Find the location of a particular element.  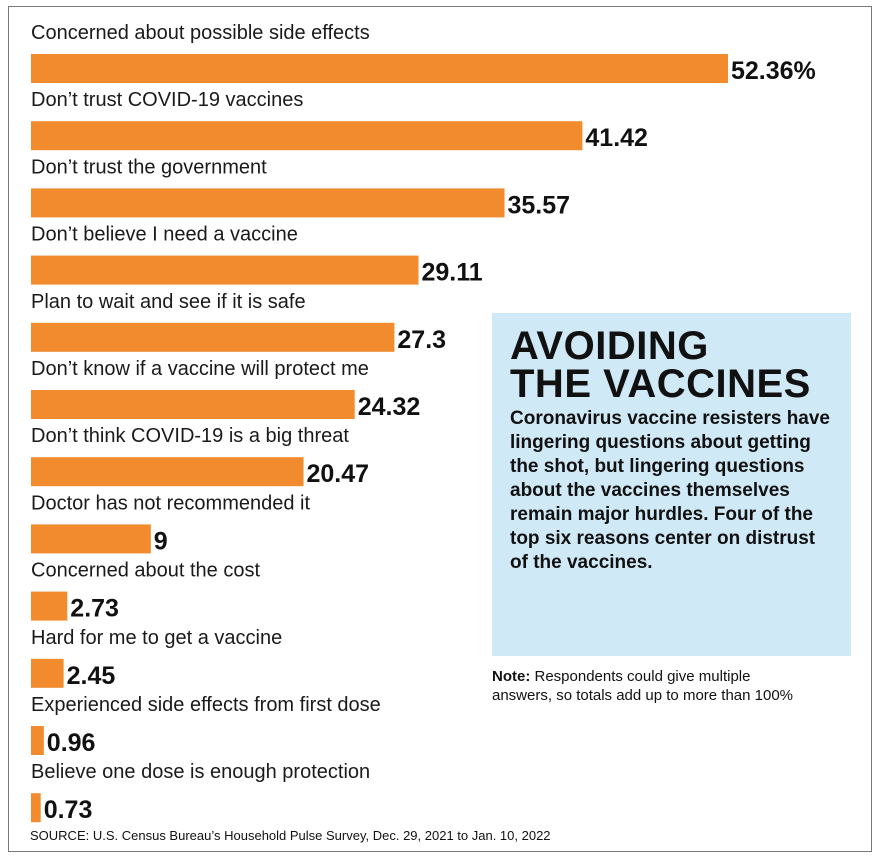

category-label: Plan to wait and see if it is safe is located at coordinates (168, 302).